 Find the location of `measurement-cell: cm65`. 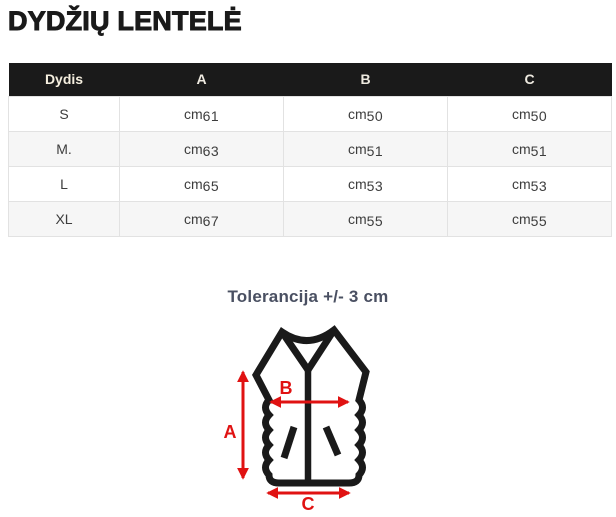

measurement-cell: cm65 is located at coordinates (201, 183).